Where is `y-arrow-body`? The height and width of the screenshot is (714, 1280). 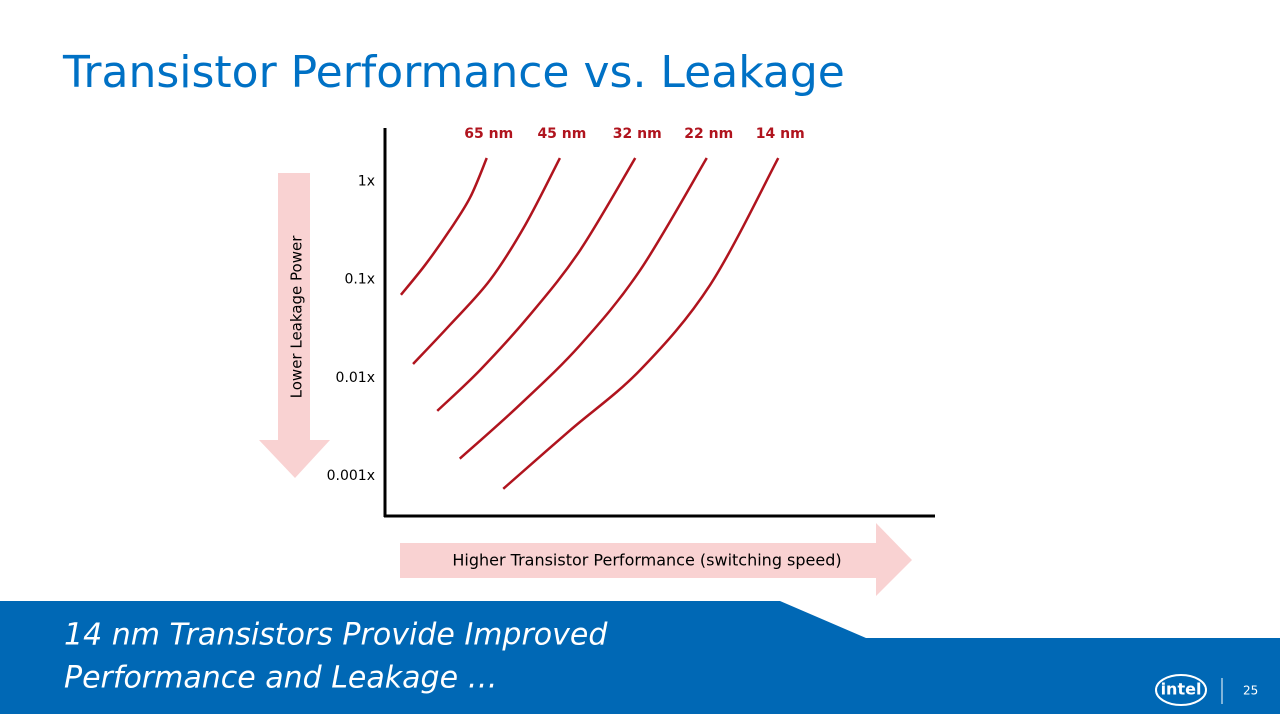
y-arrow-body is located at coordinates (294, 307).